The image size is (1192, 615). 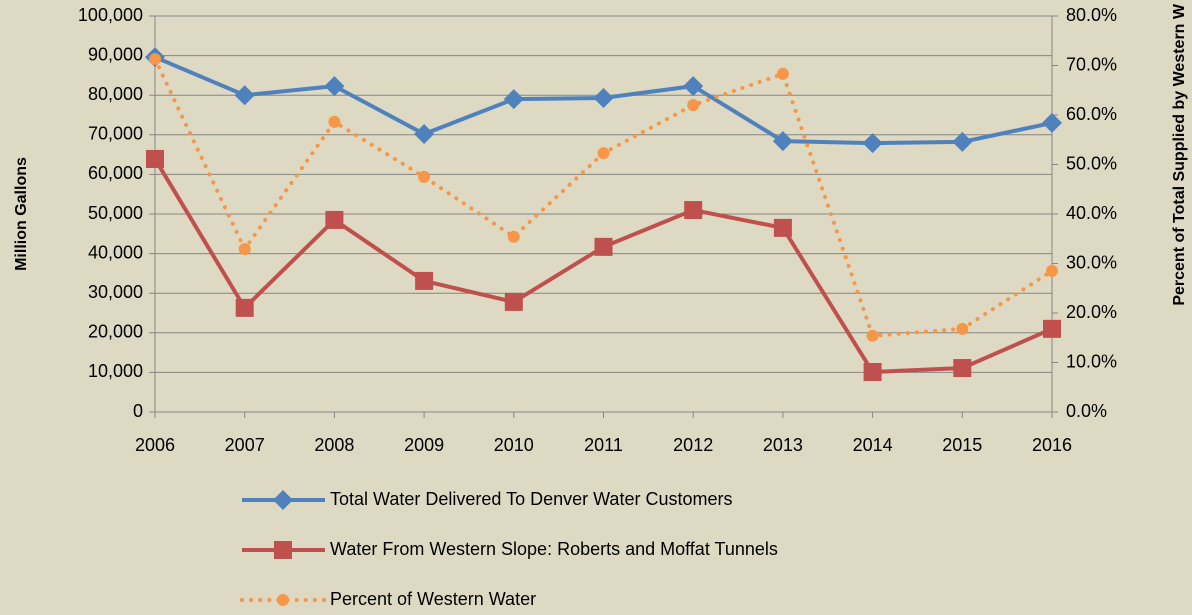 What do you see at coordinates (1091, 312) in the screenshot?
I see `y2-tick-label: 20.0%` at bounding box center [1091, 312].